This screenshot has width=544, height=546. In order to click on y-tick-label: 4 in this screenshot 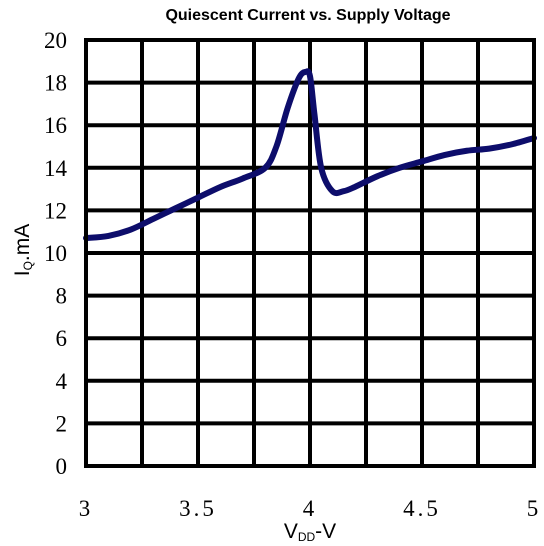, I will do `click(62, 381)`.